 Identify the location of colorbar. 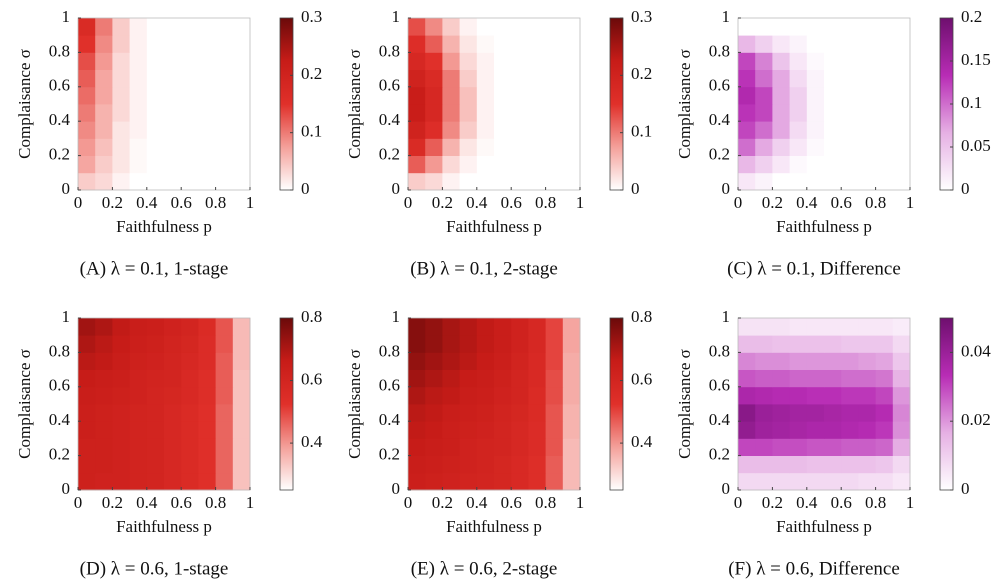
(616, 104).